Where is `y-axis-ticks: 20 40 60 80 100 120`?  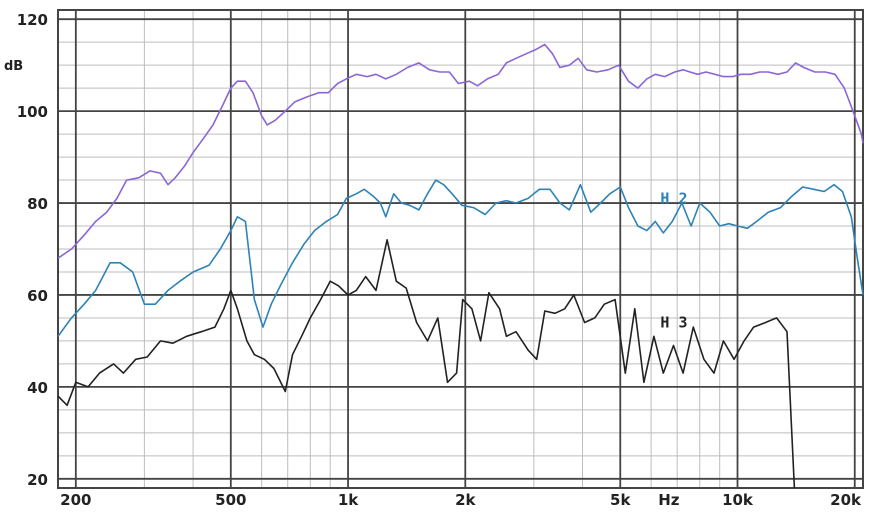
y-axis-ticks: 20 40 60 80 100 120 is located at coordinates (32, 250).